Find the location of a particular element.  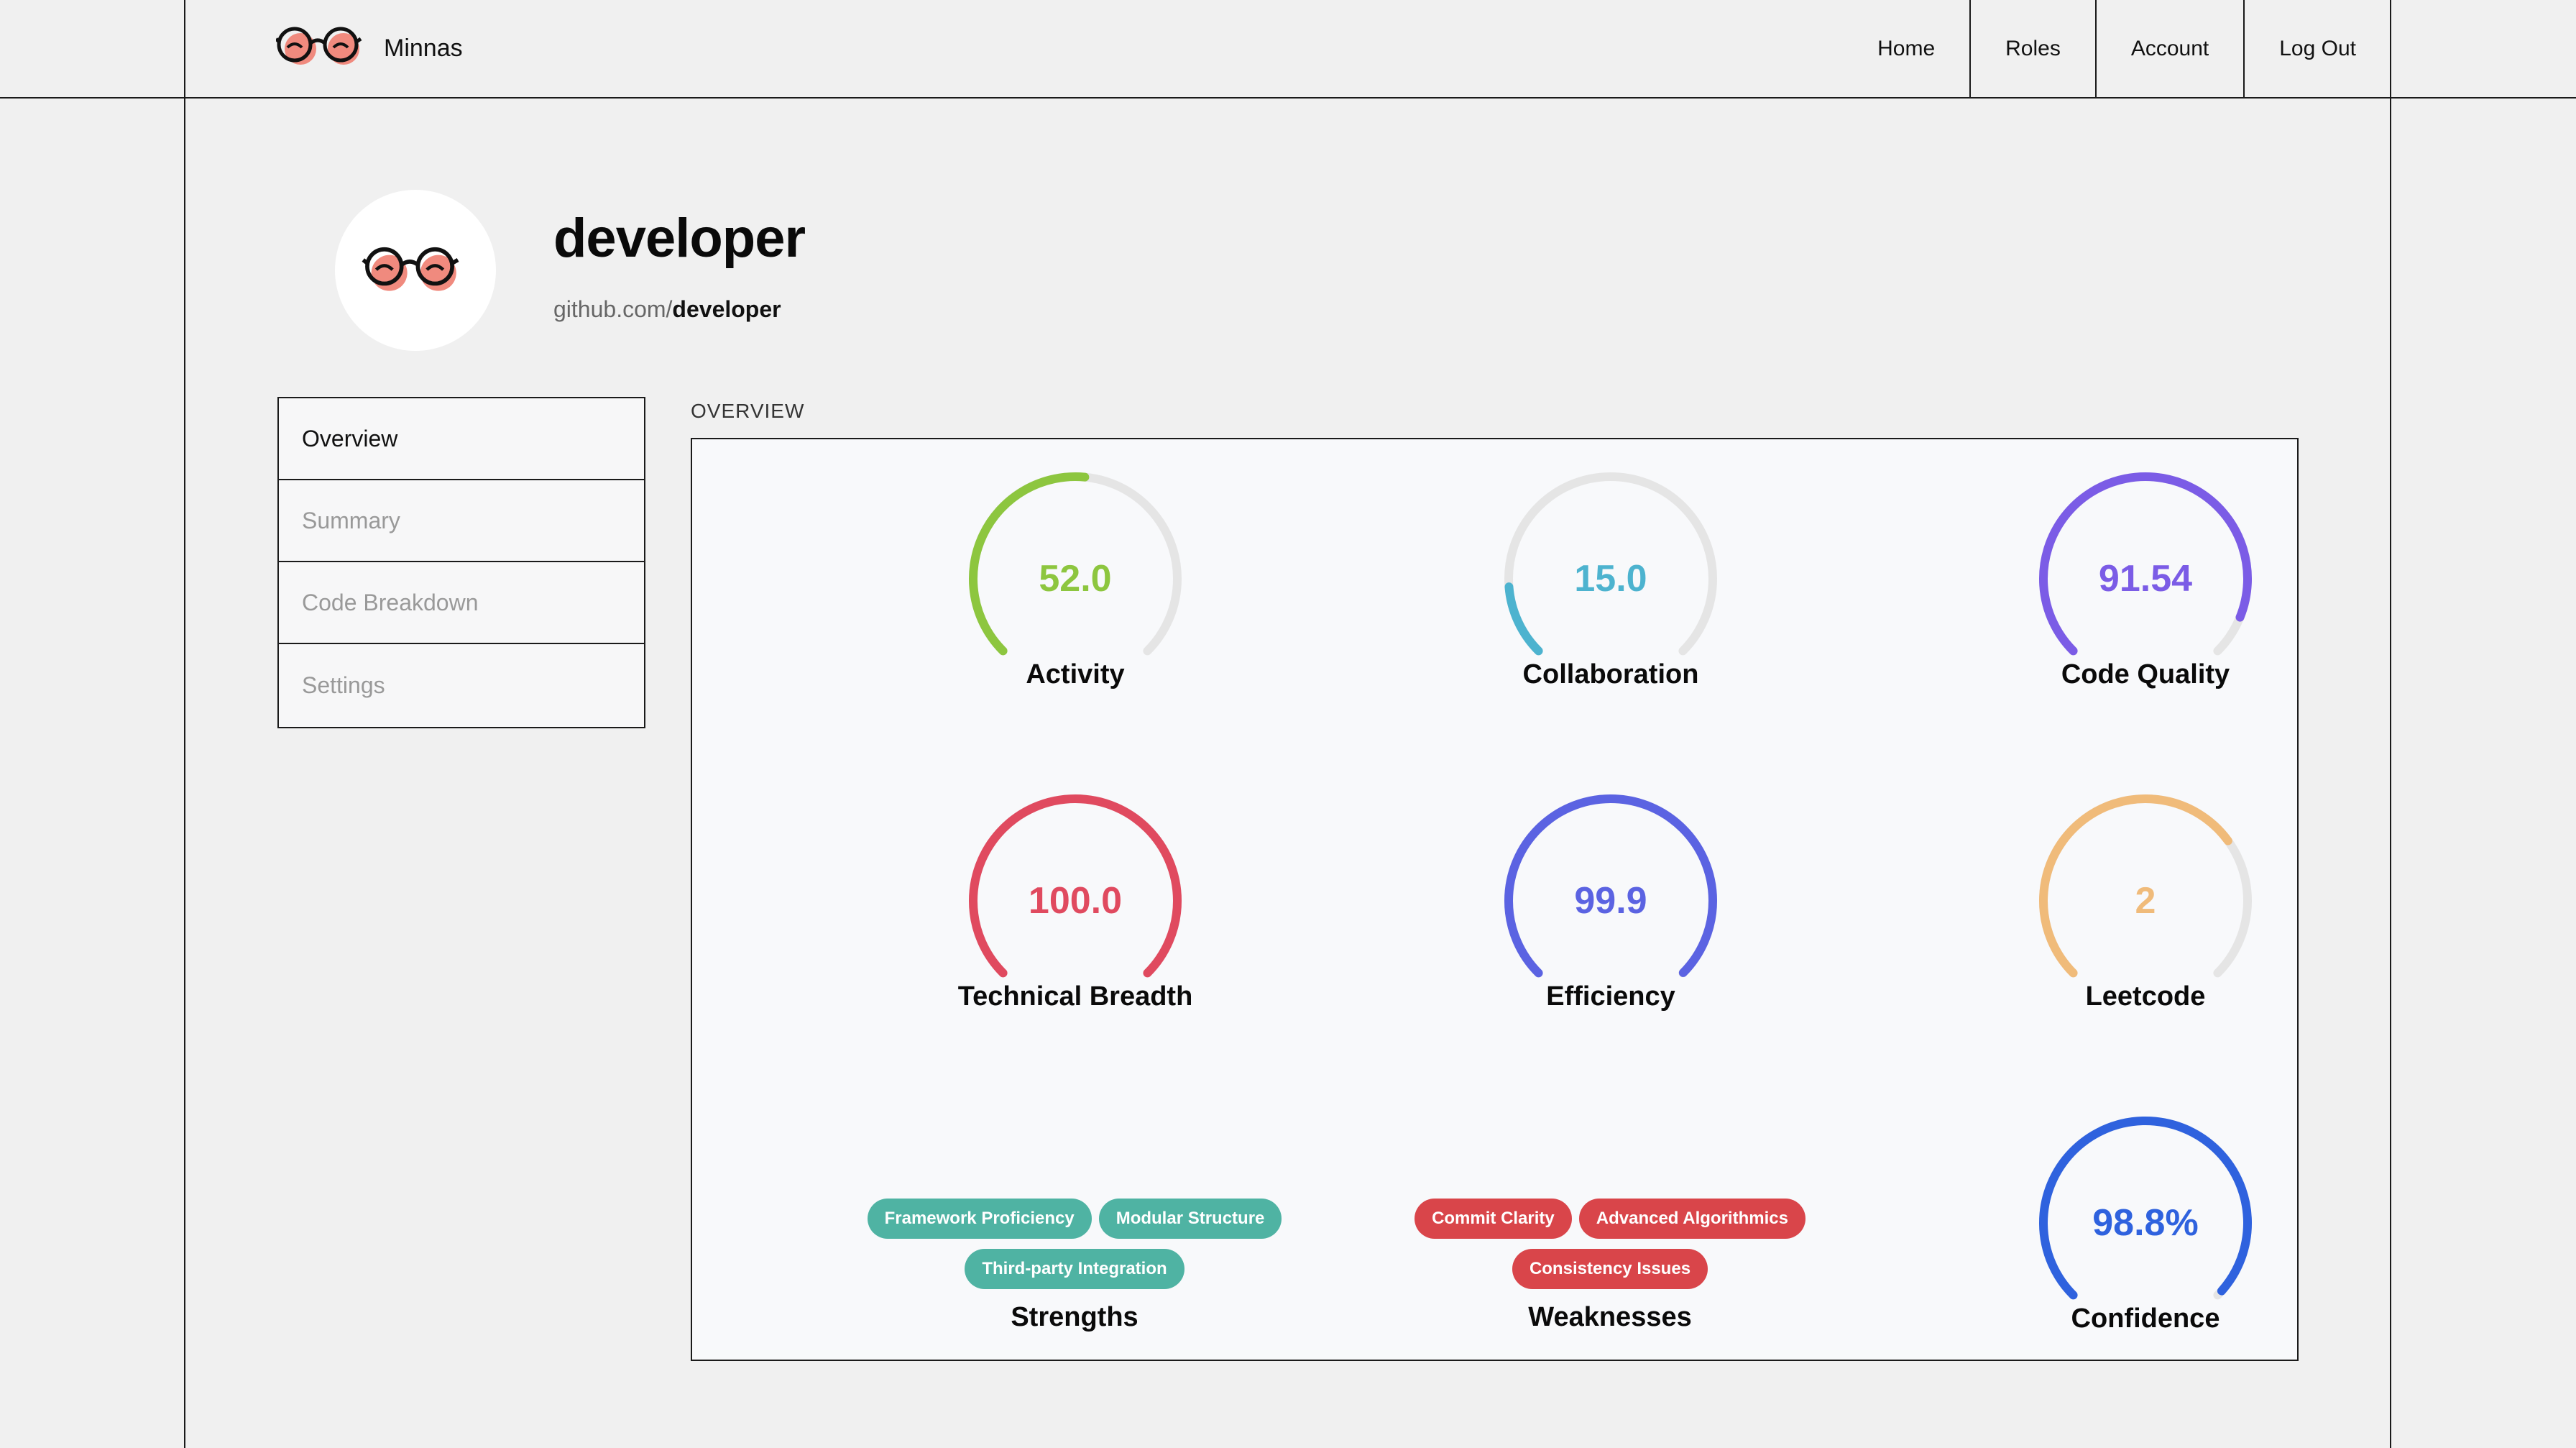

strength-tag: Third-party Integration is located at coordinates (1074, 1269).